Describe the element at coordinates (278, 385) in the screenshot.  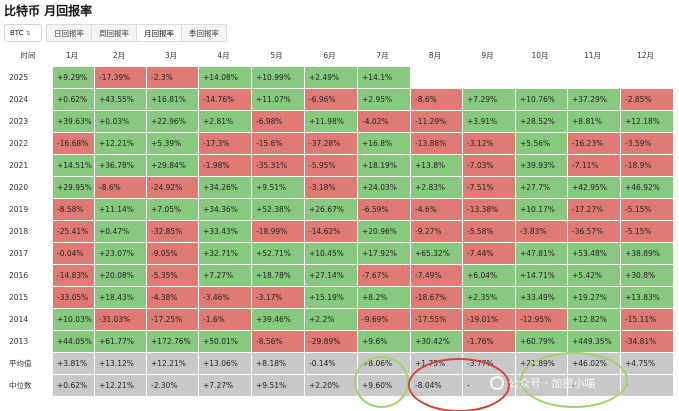
I see `return-cell: +9.51%` at that location.